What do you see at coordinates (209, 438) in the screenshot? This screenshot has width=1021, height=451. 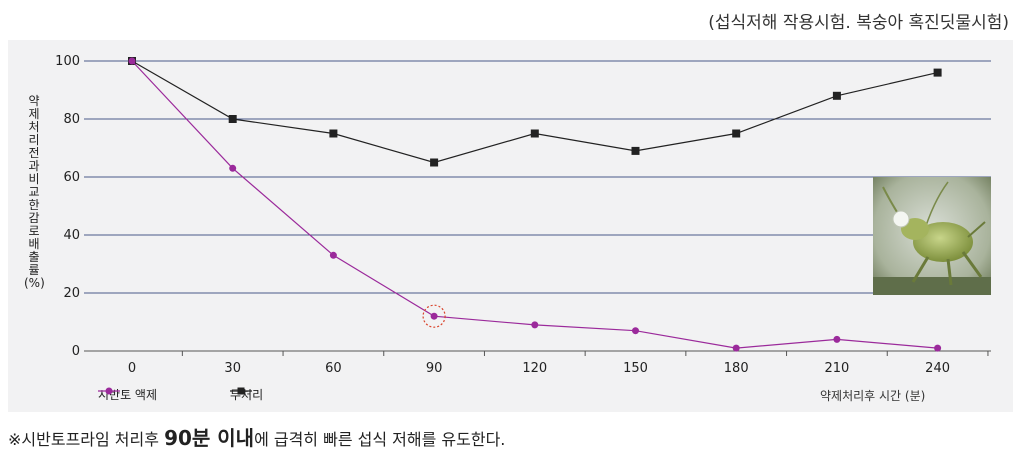 I see `footnote-emphasis: 90분 이내` at bounding box center [209, 438].